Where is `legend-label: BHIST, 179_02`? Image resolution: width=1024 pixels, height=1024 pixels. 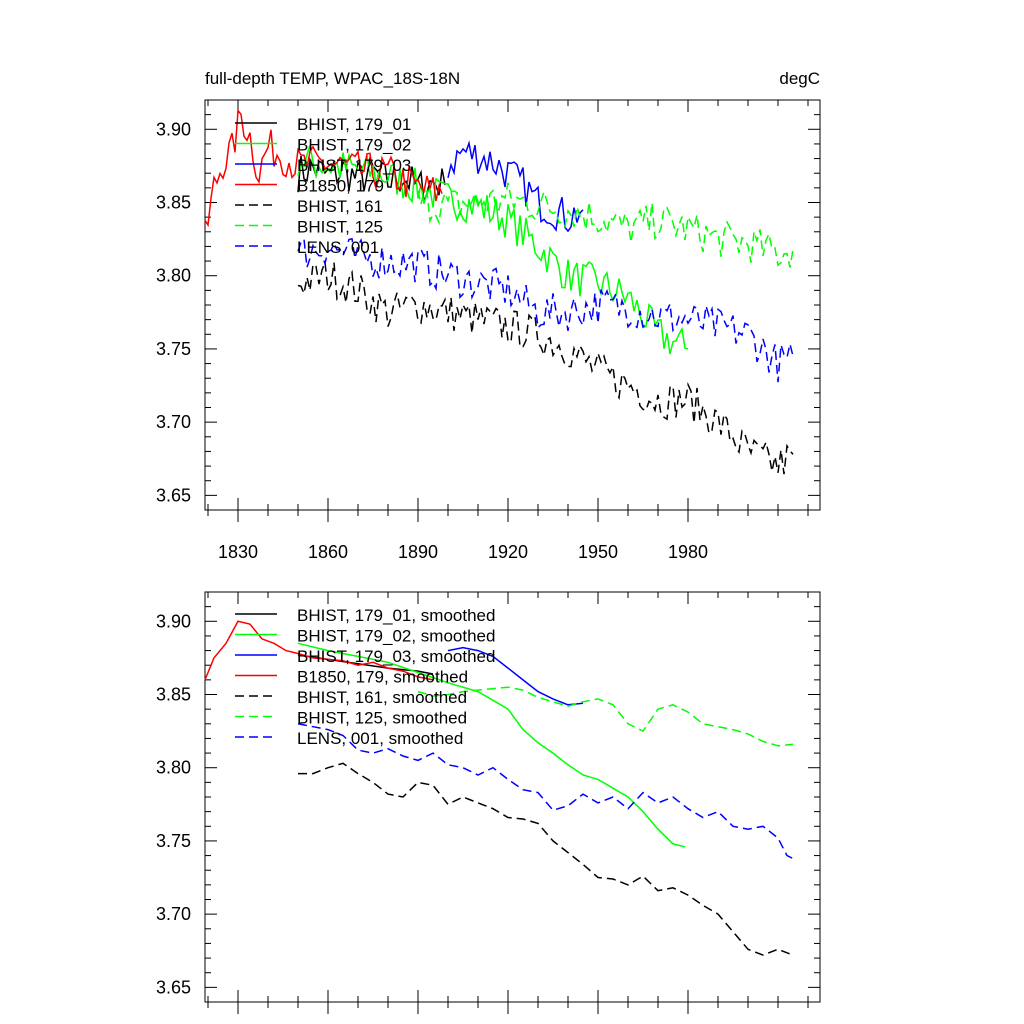
legend-label: BHIST, 179_02 is located at coordinates (354, 145).